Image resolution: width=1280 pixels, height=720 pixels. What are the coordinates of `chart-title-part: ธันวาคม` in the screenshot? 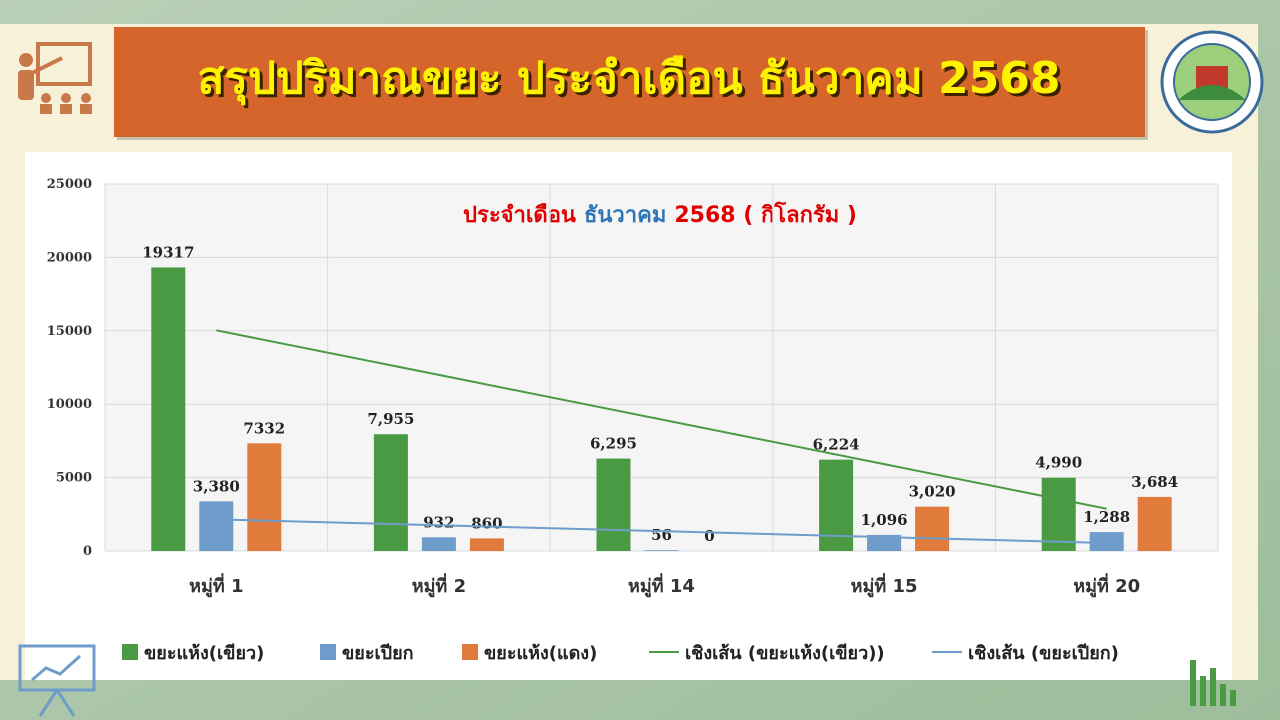 It's located at (625, 215).